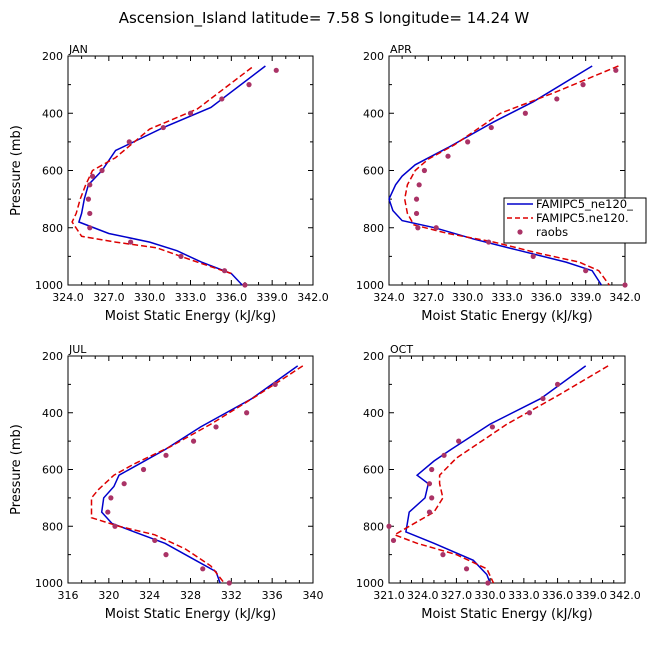 This screenshot has height=649, width=648. Describe the element at coordinates (272, 595) in the screenshot. I see `x-tick-label: 336` at that location.